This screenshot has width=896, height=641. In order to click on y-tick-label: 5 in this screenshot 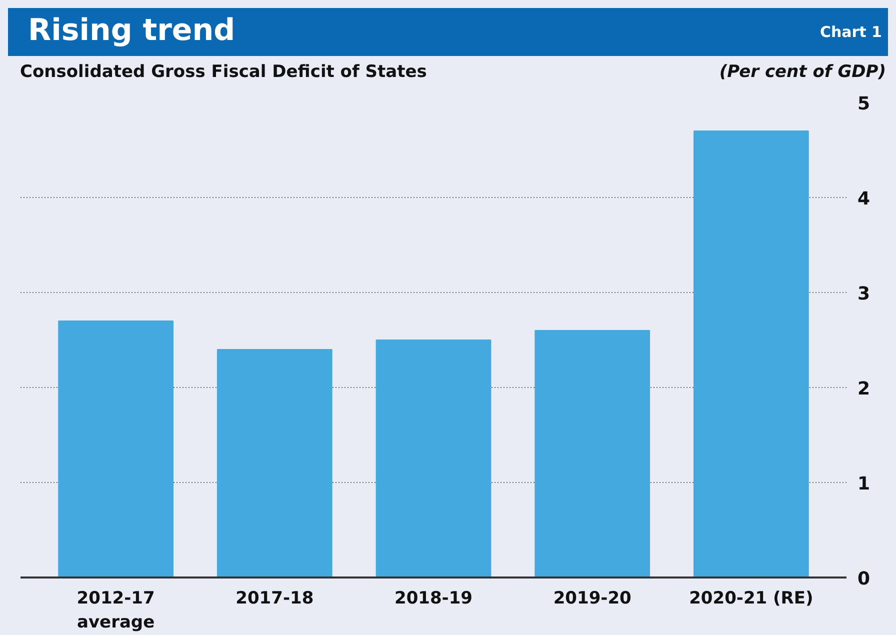, I will do `click(864, 104)`.